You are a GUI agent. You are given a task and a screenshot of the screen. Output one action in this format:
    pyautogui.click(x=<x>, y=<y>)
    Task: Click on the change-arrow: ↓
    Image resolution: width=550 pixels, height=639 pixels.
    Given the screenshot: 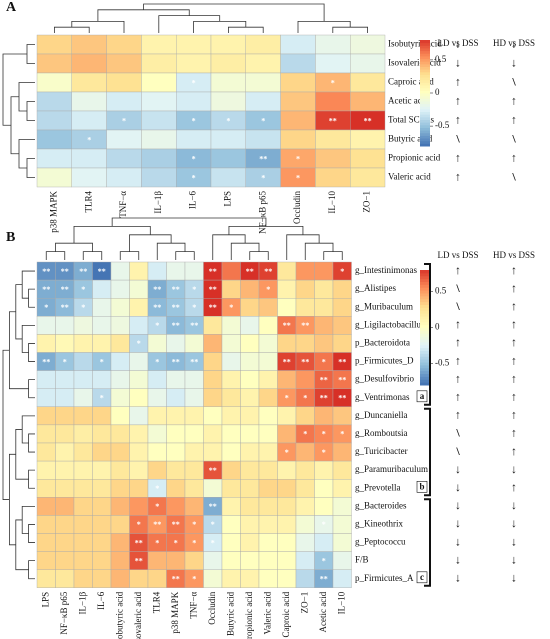 What is the action you would take?
    pyautogui.click(x=458, y=487)
    